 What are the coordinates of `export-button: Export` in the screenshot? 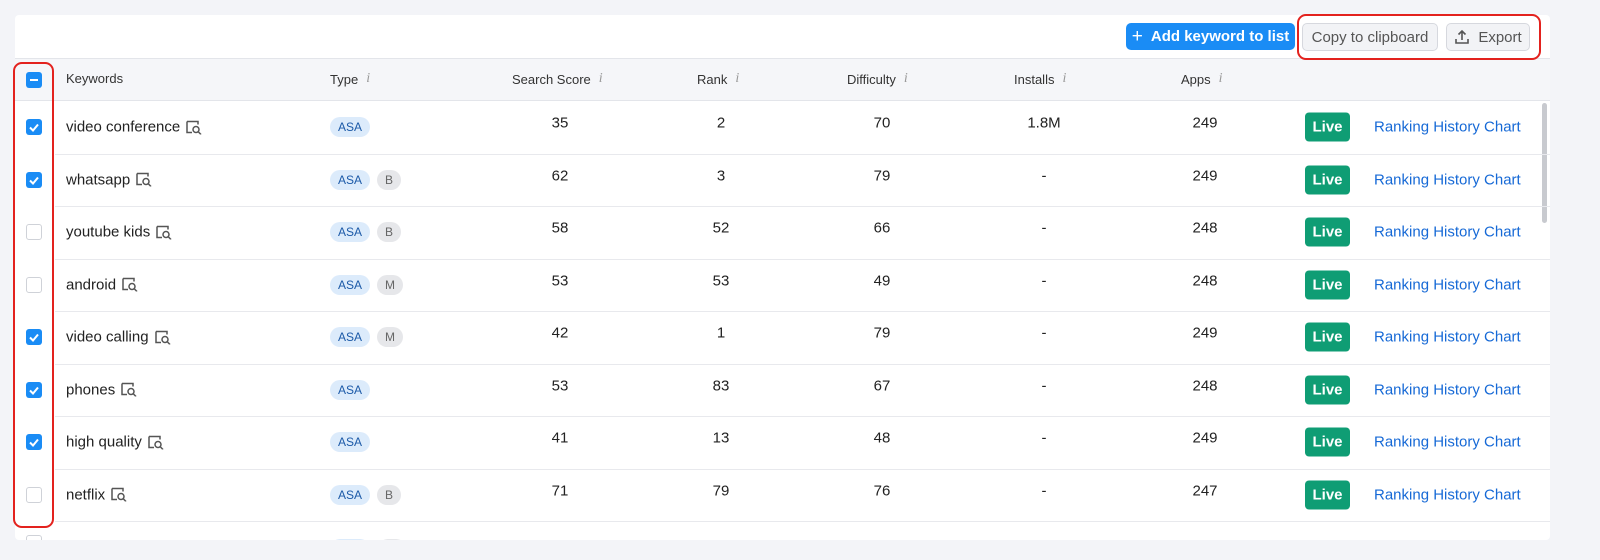 It's located at (1488, 37).